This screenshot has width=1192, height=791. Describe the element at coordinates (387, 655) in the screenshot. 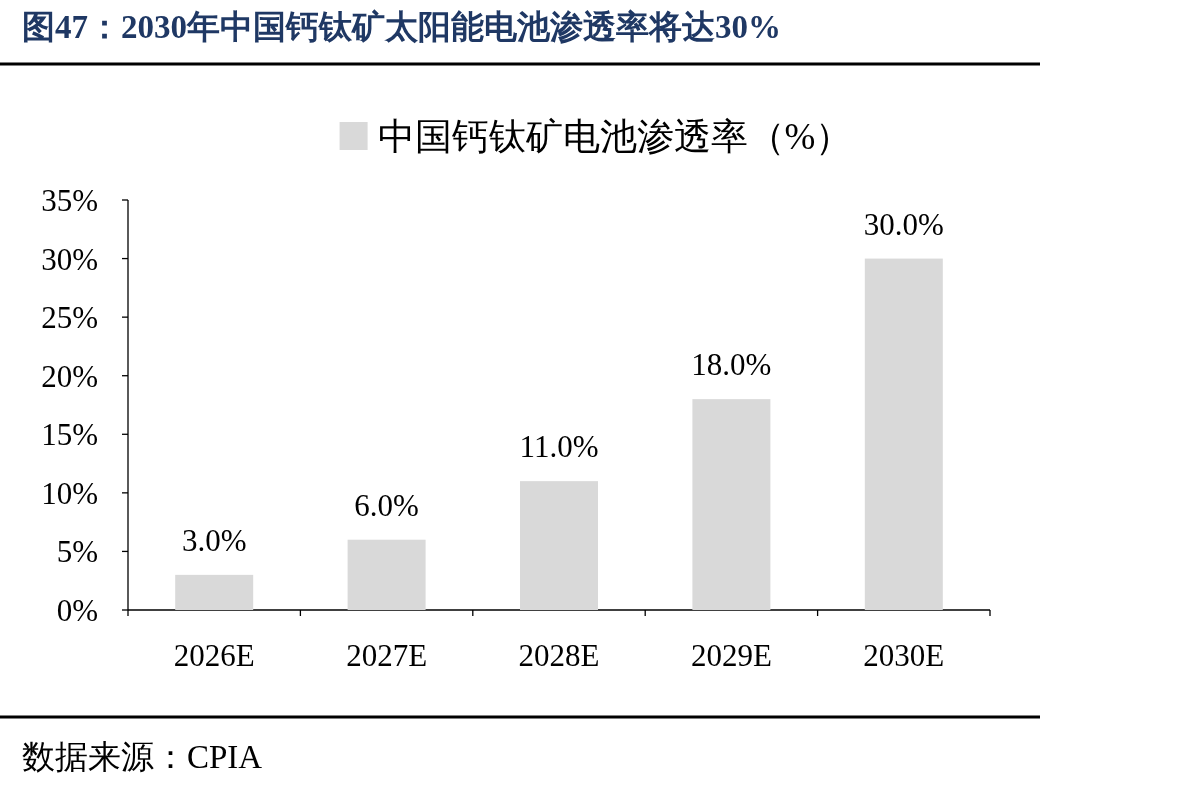

I see `x-tick-label: 2027E` at that location.